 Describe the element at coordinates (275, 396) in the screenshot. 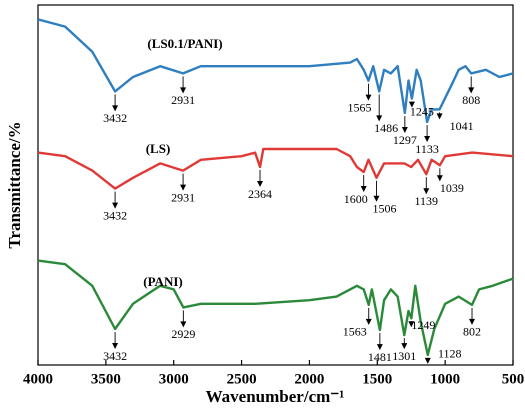

I see `x-axis-title: Wavenumber/cm⁻¹` at that location.